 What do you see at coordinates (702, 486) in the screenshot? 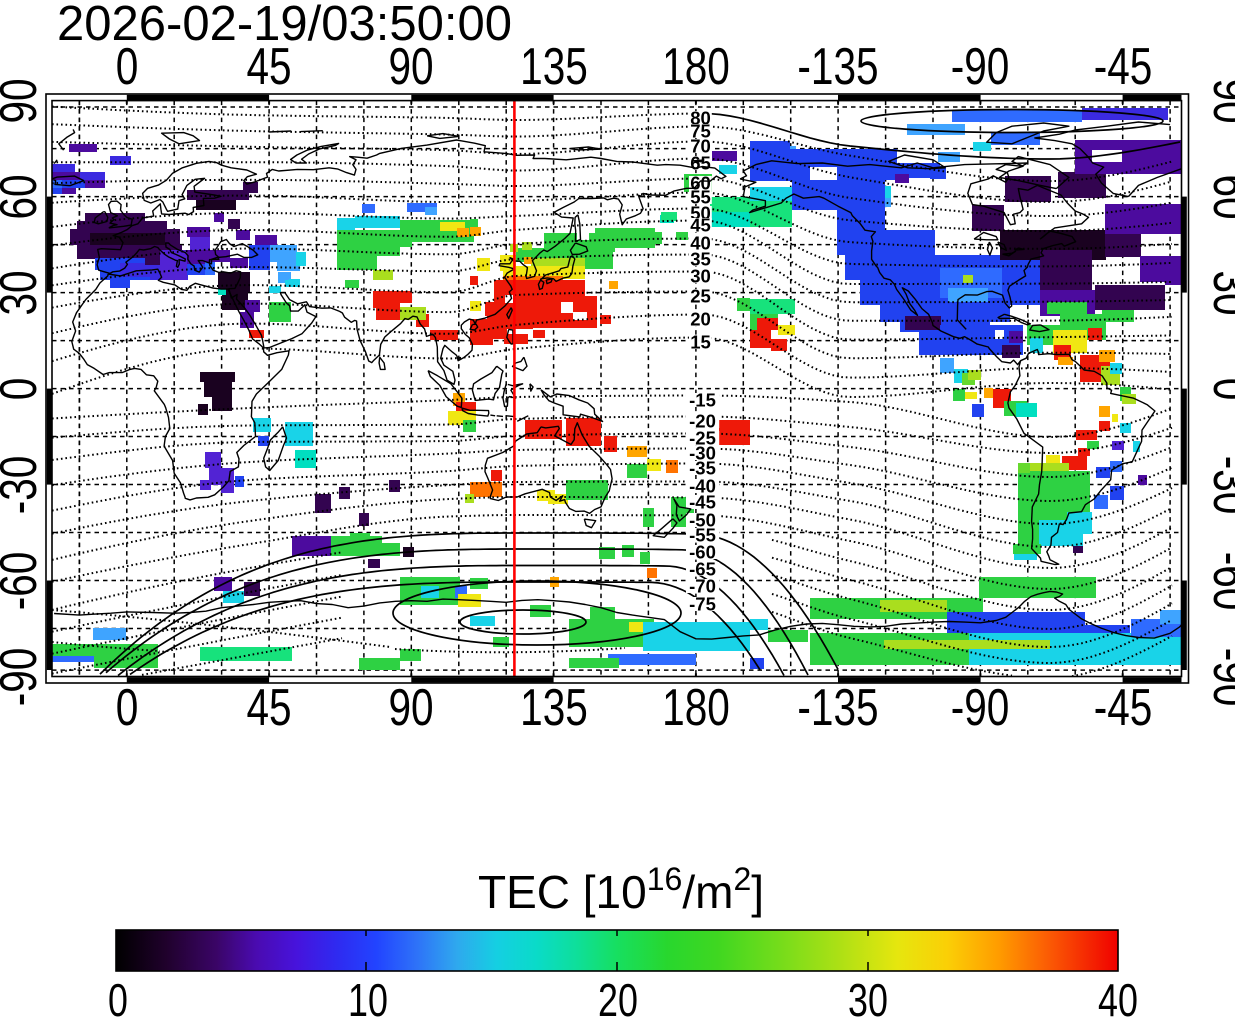
I see `svg-text: -40` at bounding box center [702, 486].